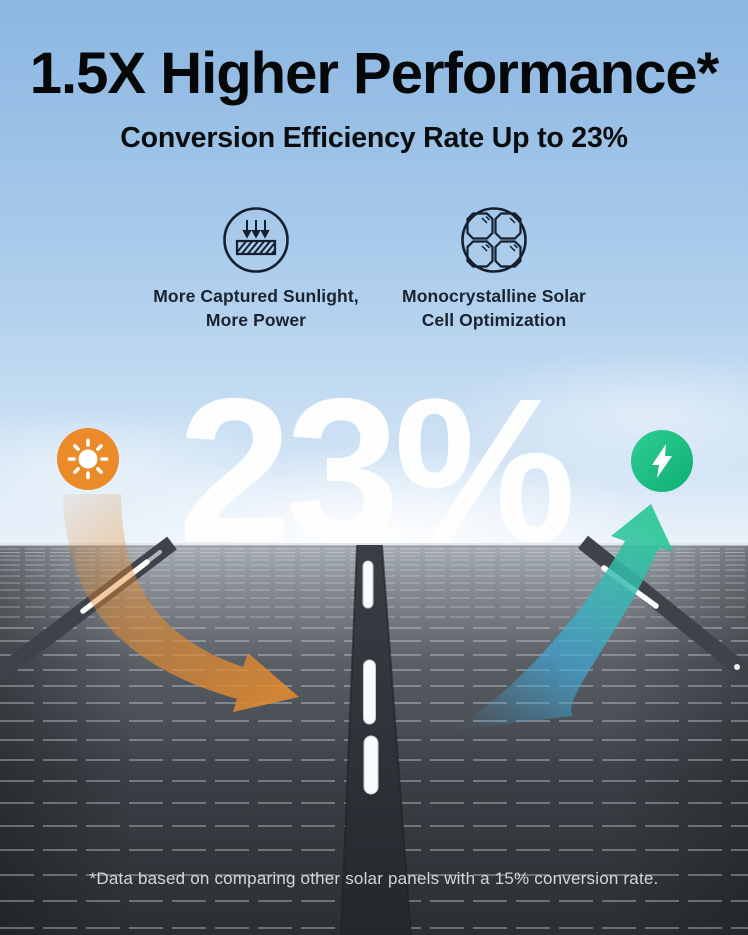 This screenshot has width=748, height=935. What do you see at coordinates (494, 308) in the screenshot?
I see `feature-label-cells: Monocrystalline Solar Cell Optimization` at bounding box center [494, 308].